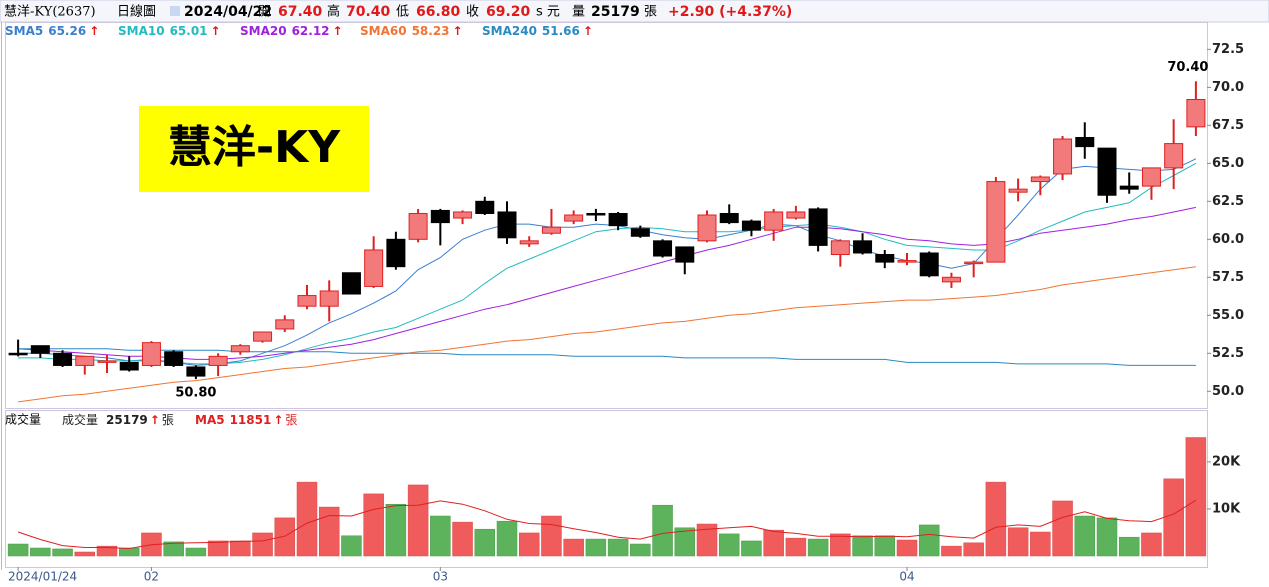  I want to click on volume-pane-title: 成交量, so click(23, 419).